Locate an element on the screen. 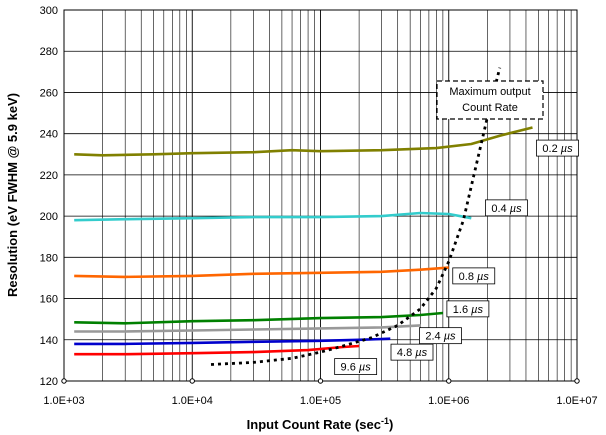  y-tick-label: 160 is located at coordinates (49, 300).